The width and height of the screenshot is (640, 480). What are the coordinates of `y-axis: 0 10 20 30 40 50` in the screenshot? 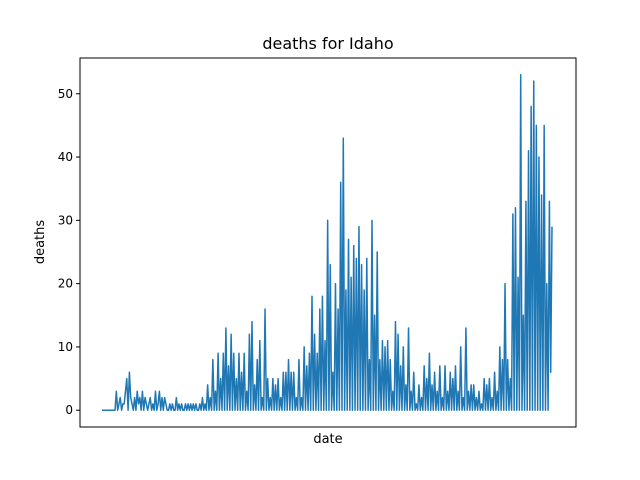 It's located at (69, 252).